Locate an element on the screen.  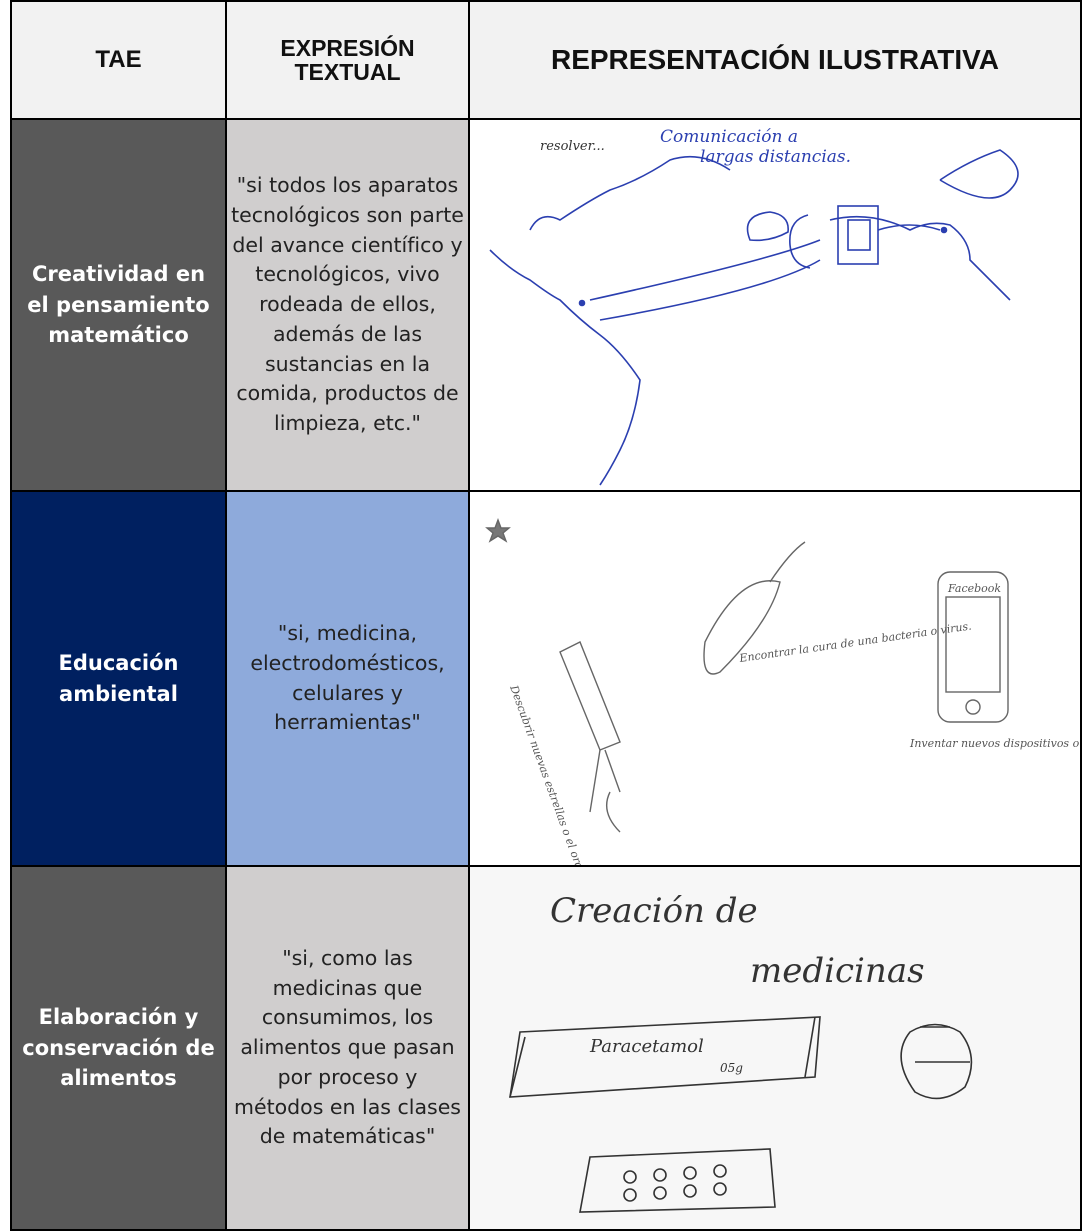
handwriting: 05g is located at coordinates (731, 1068).